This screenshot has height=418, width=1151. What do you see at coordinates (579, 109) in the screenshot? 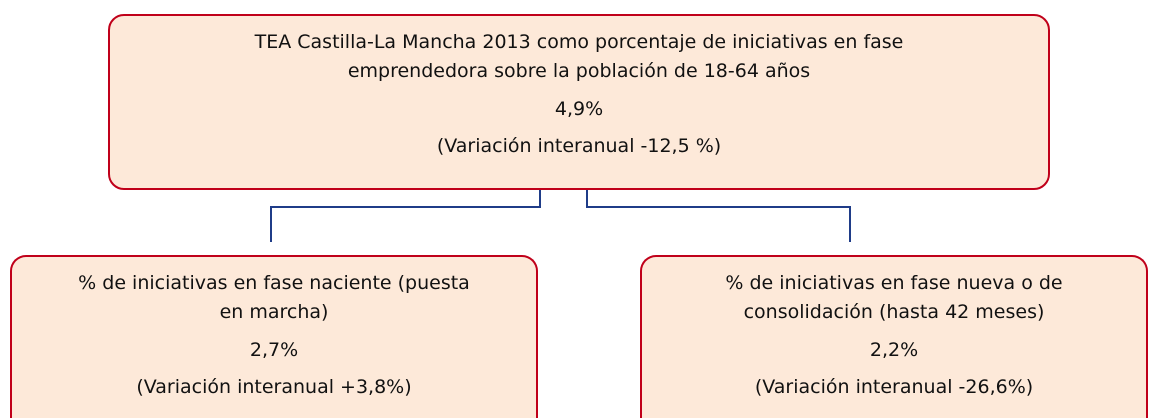
I see `node-value: 4,9%` at bounding box center [579, 109].